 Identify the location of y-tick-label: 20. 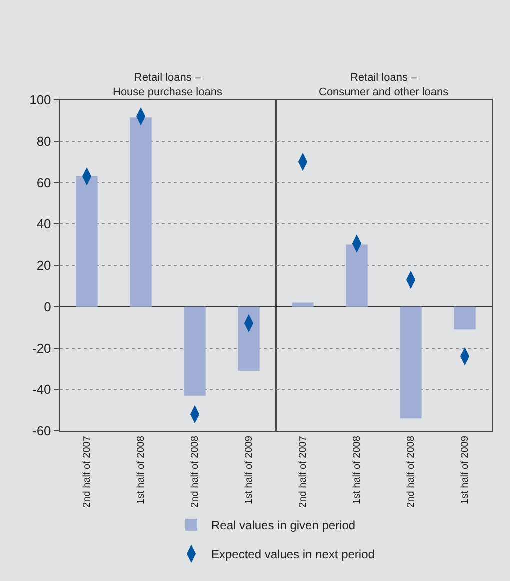
(44, 266).